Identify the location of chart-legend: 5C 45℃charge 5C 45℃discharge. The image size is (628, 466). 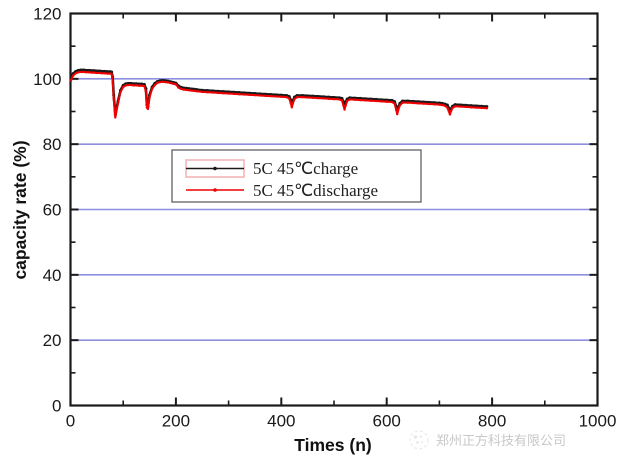
(296, 176).